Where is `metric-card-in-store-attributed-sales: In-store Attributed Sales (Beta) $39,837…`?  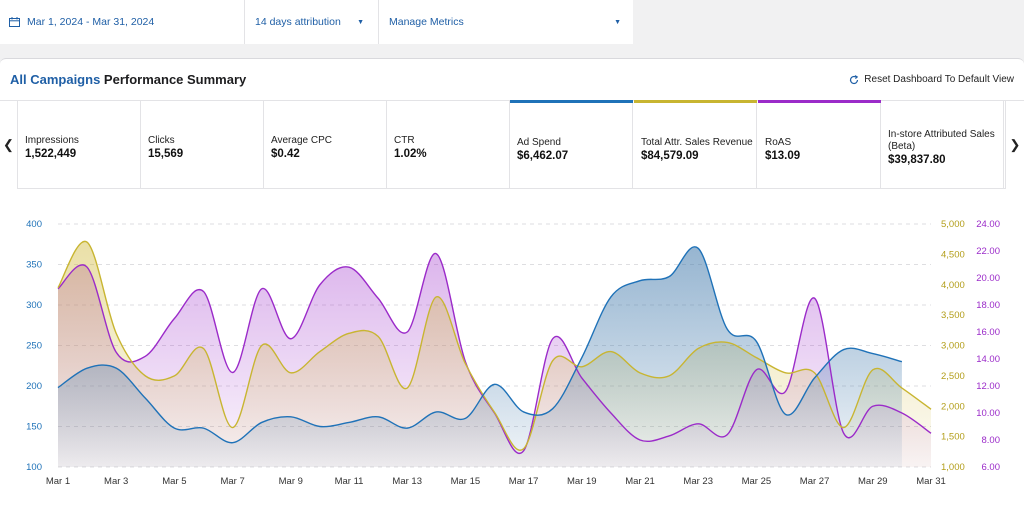
metric-card-in-store-attributed-sales: In-store Attributed Sales (Beta) $39,837… is located at coordinates (942, 145).